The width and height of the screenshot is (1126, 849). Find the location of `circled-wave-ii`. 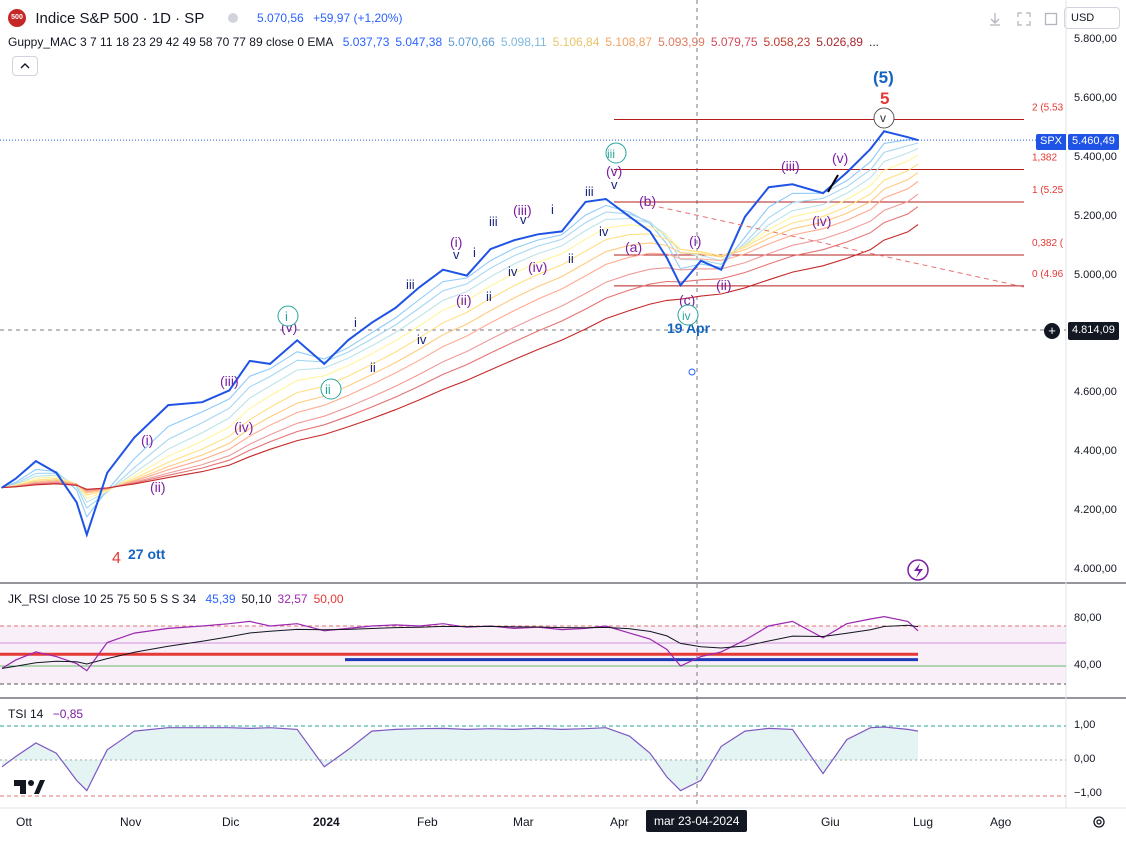

circled-wave-ii is located at coordinates (331, 389).